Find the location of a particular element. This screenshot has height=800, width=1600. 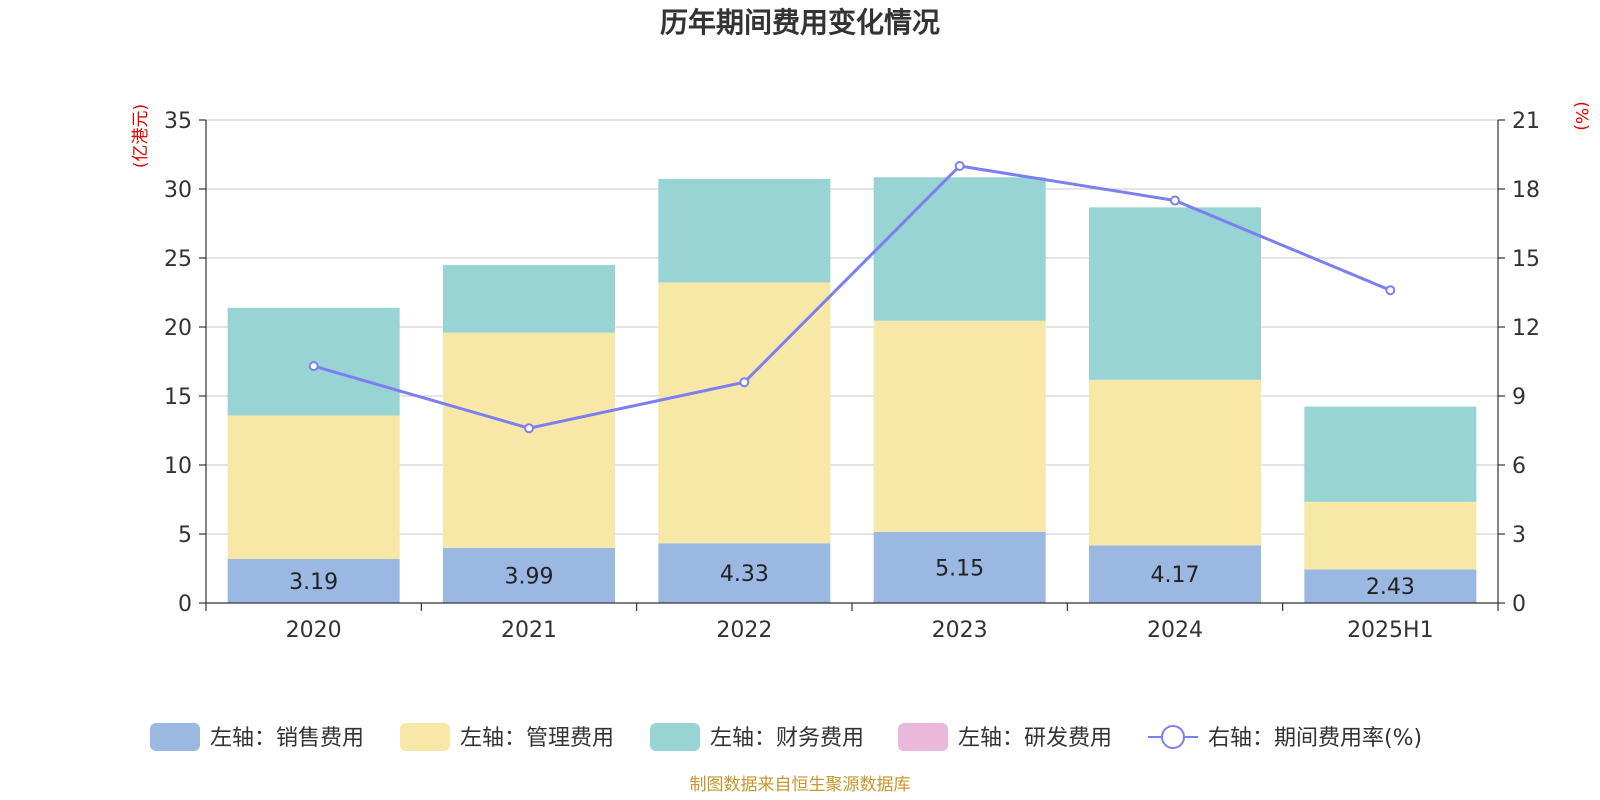

legend-label: 右轴：期间费用率(%) is located at coordinates (1315, 738).